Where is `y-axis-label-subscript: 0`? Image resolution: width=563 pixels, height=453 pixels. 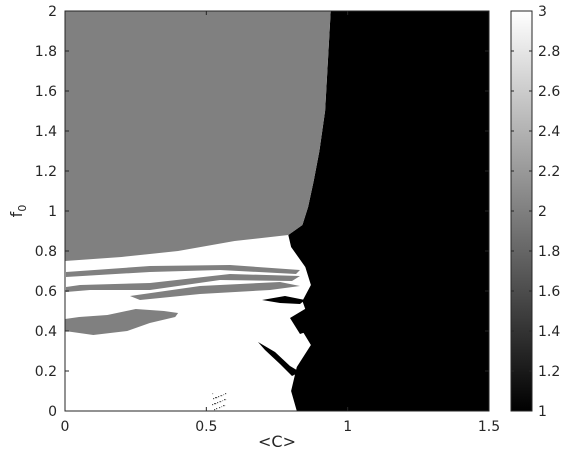
y-axis-label-subscript: 0 is located at coordinates (22, 208).